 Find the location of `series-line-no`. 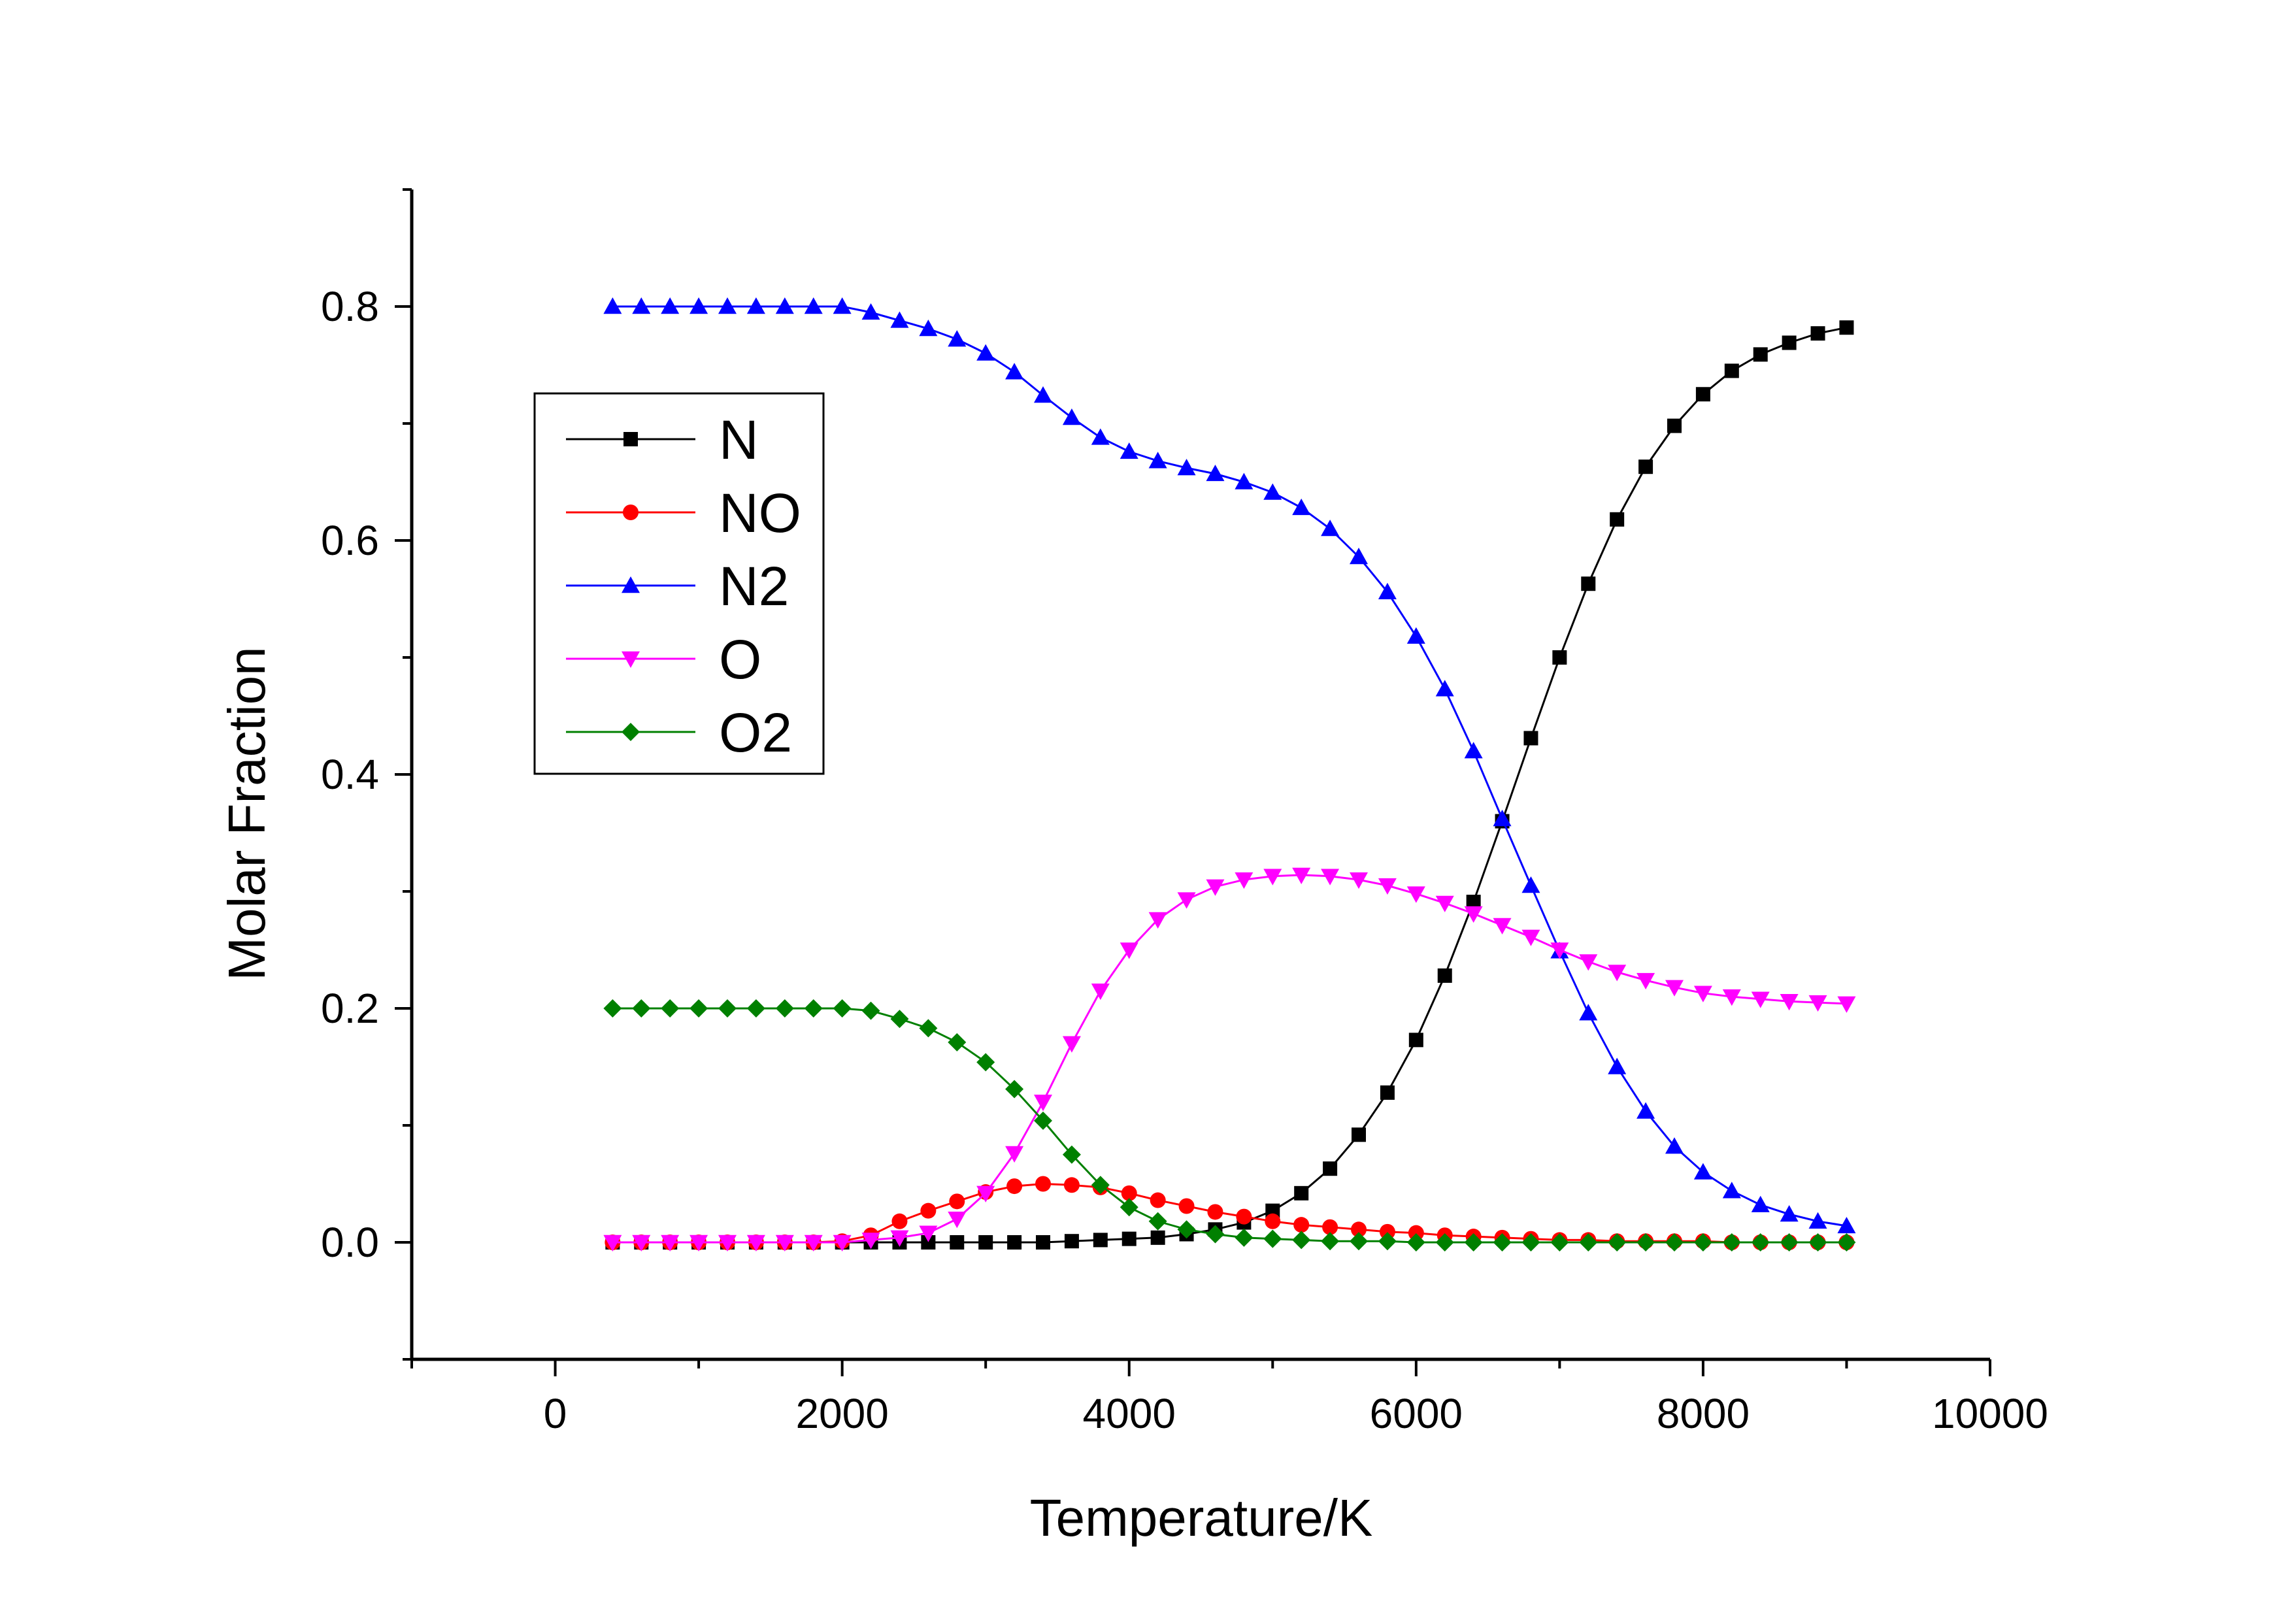

series-line-no is located at coordinates (1229, 1213).